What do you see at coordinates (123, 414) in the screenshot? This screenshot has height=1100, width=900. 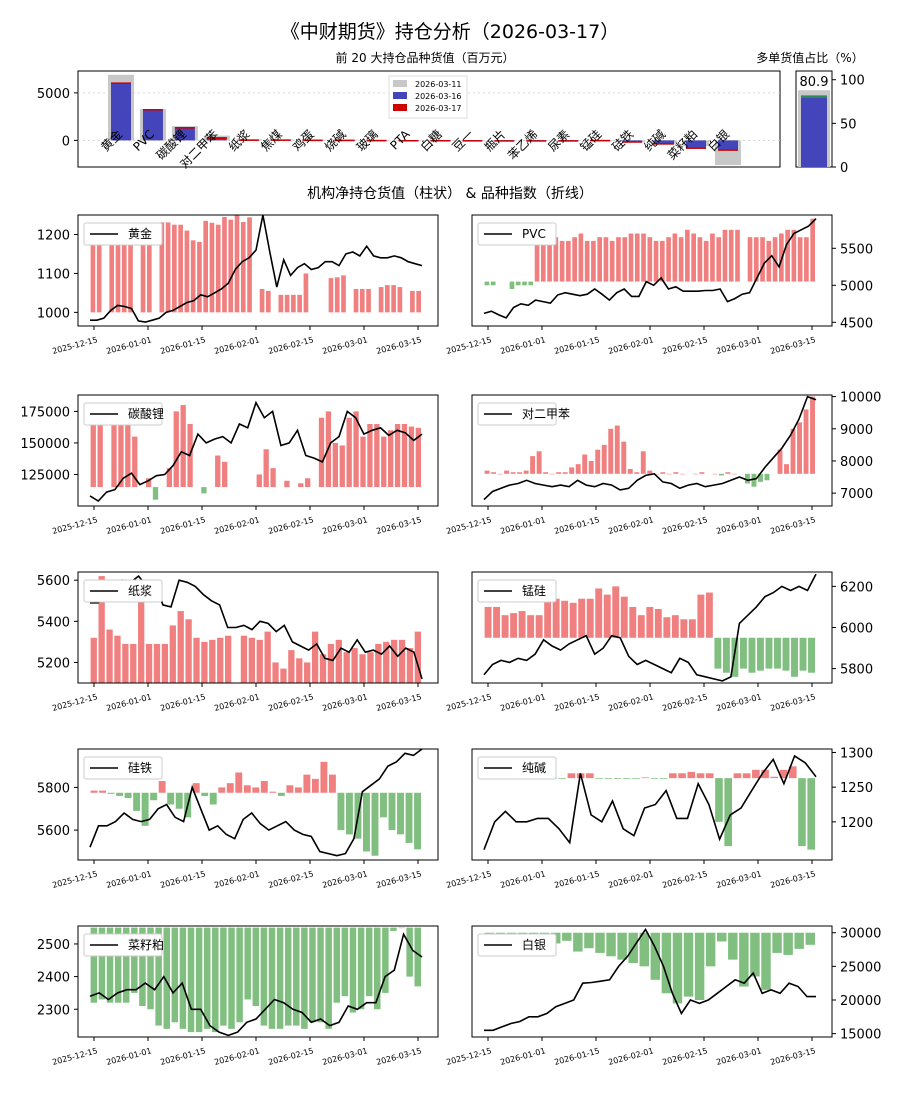 I see `legend-box` at bounding box center [123, 414].